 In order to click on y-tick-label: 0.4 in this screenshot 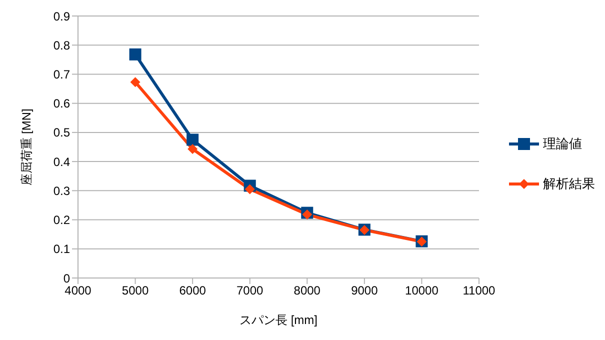, I will do `click(61, 161)`.